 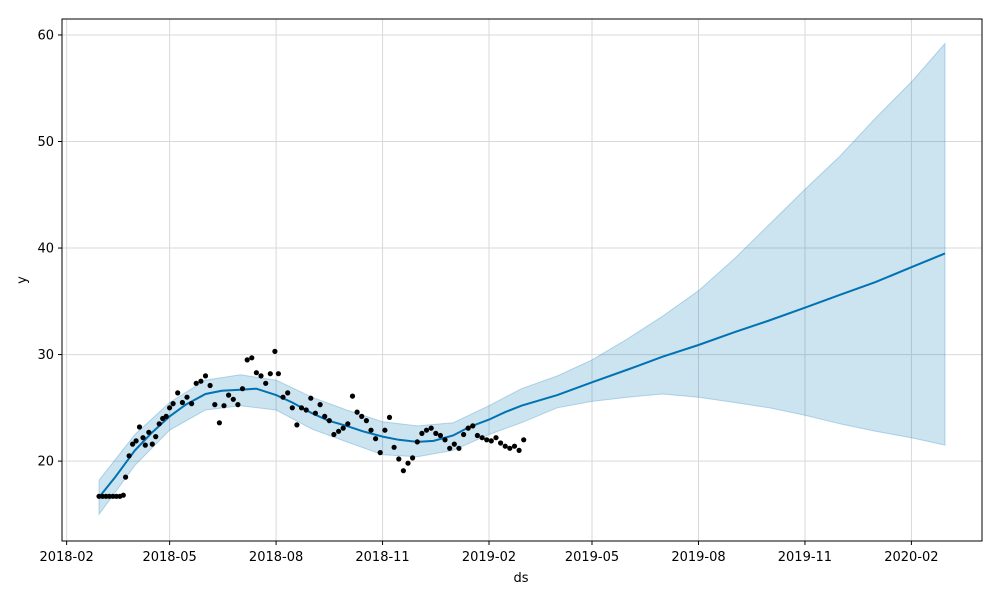 What do you see at coordinates (169, 557) in the screenshot?
I see `x-tick-label: 2018-05` at bounding box center [169, 557].